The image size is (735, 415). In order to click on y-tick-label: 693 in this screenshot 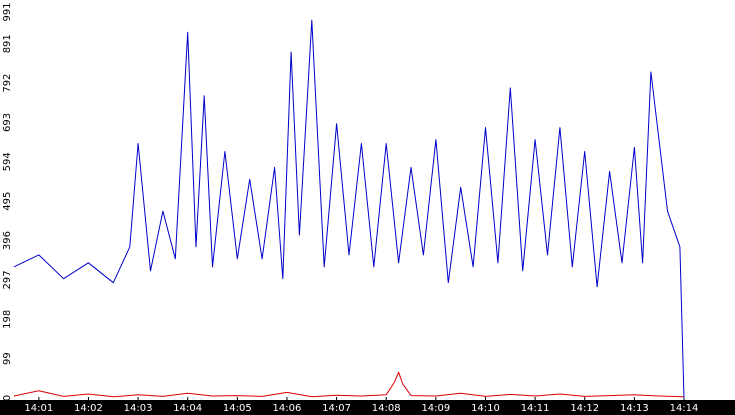, I will do `click(7, 122)`.